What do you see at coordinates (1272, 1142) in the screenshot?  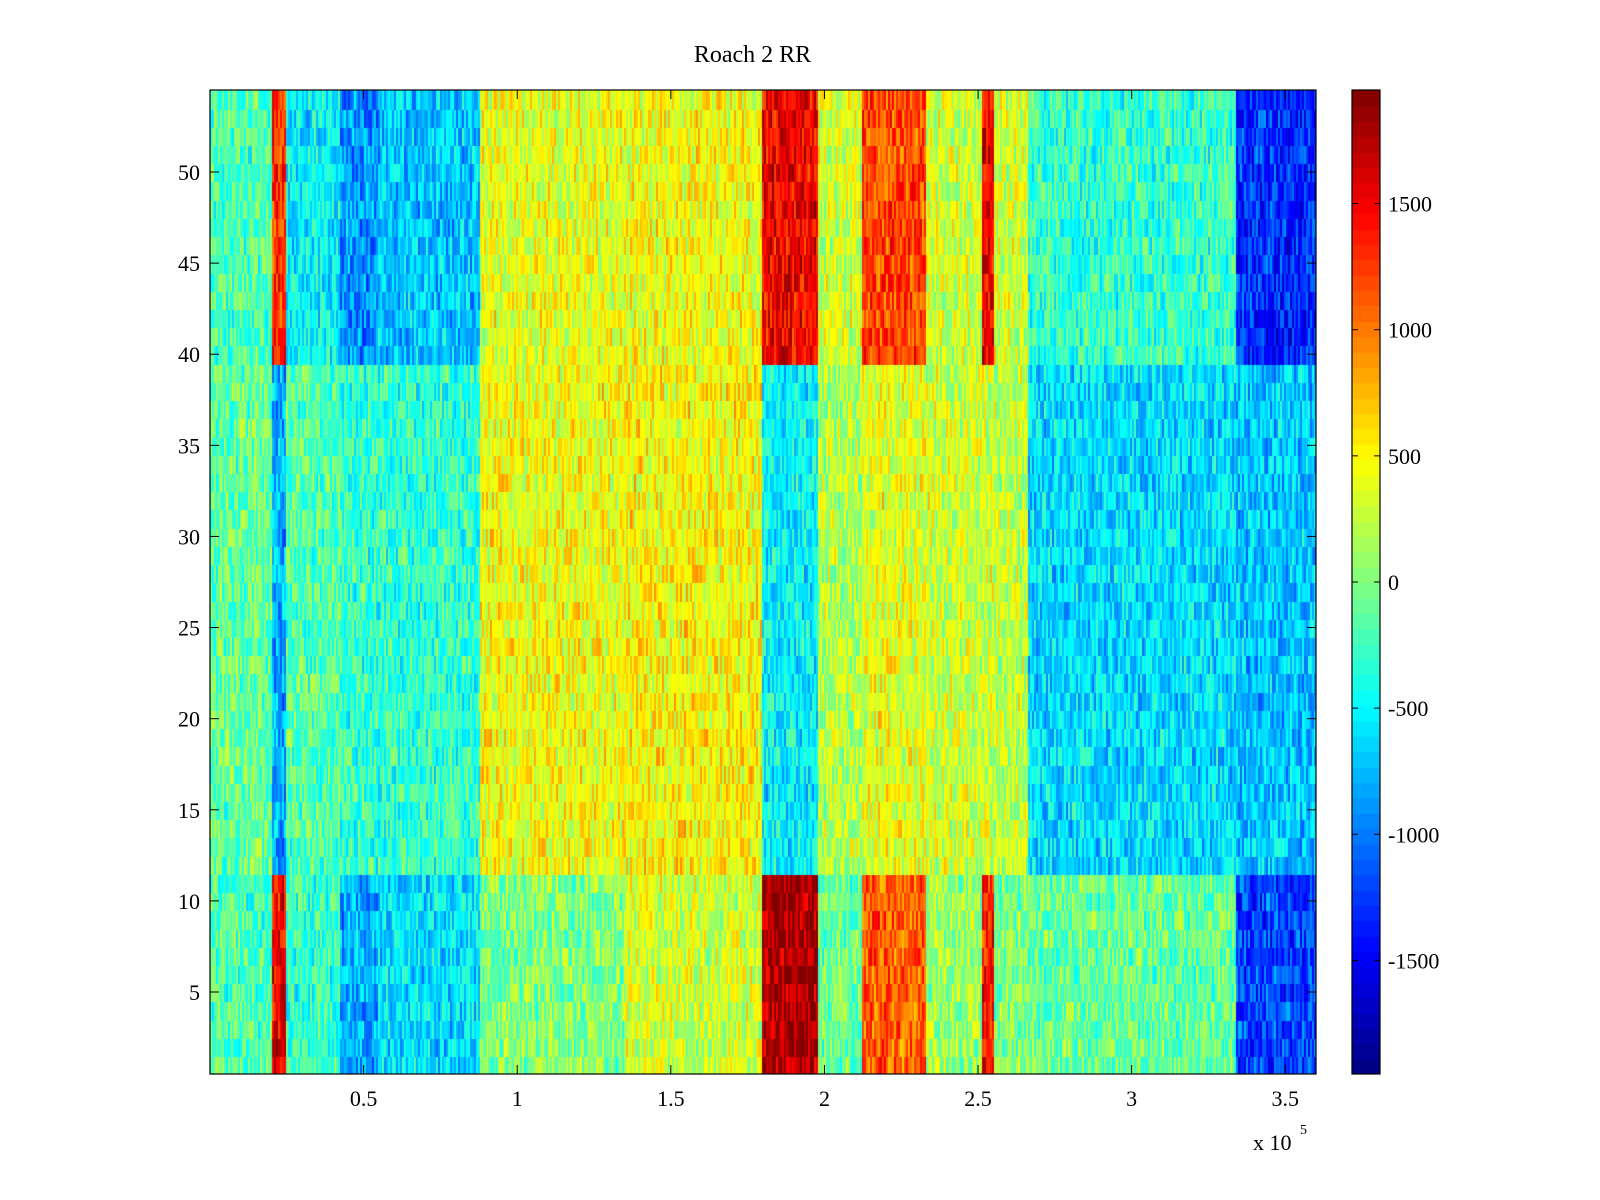 I see `x-multiplier-label: x 10` at bounding box center [1272, 1142].